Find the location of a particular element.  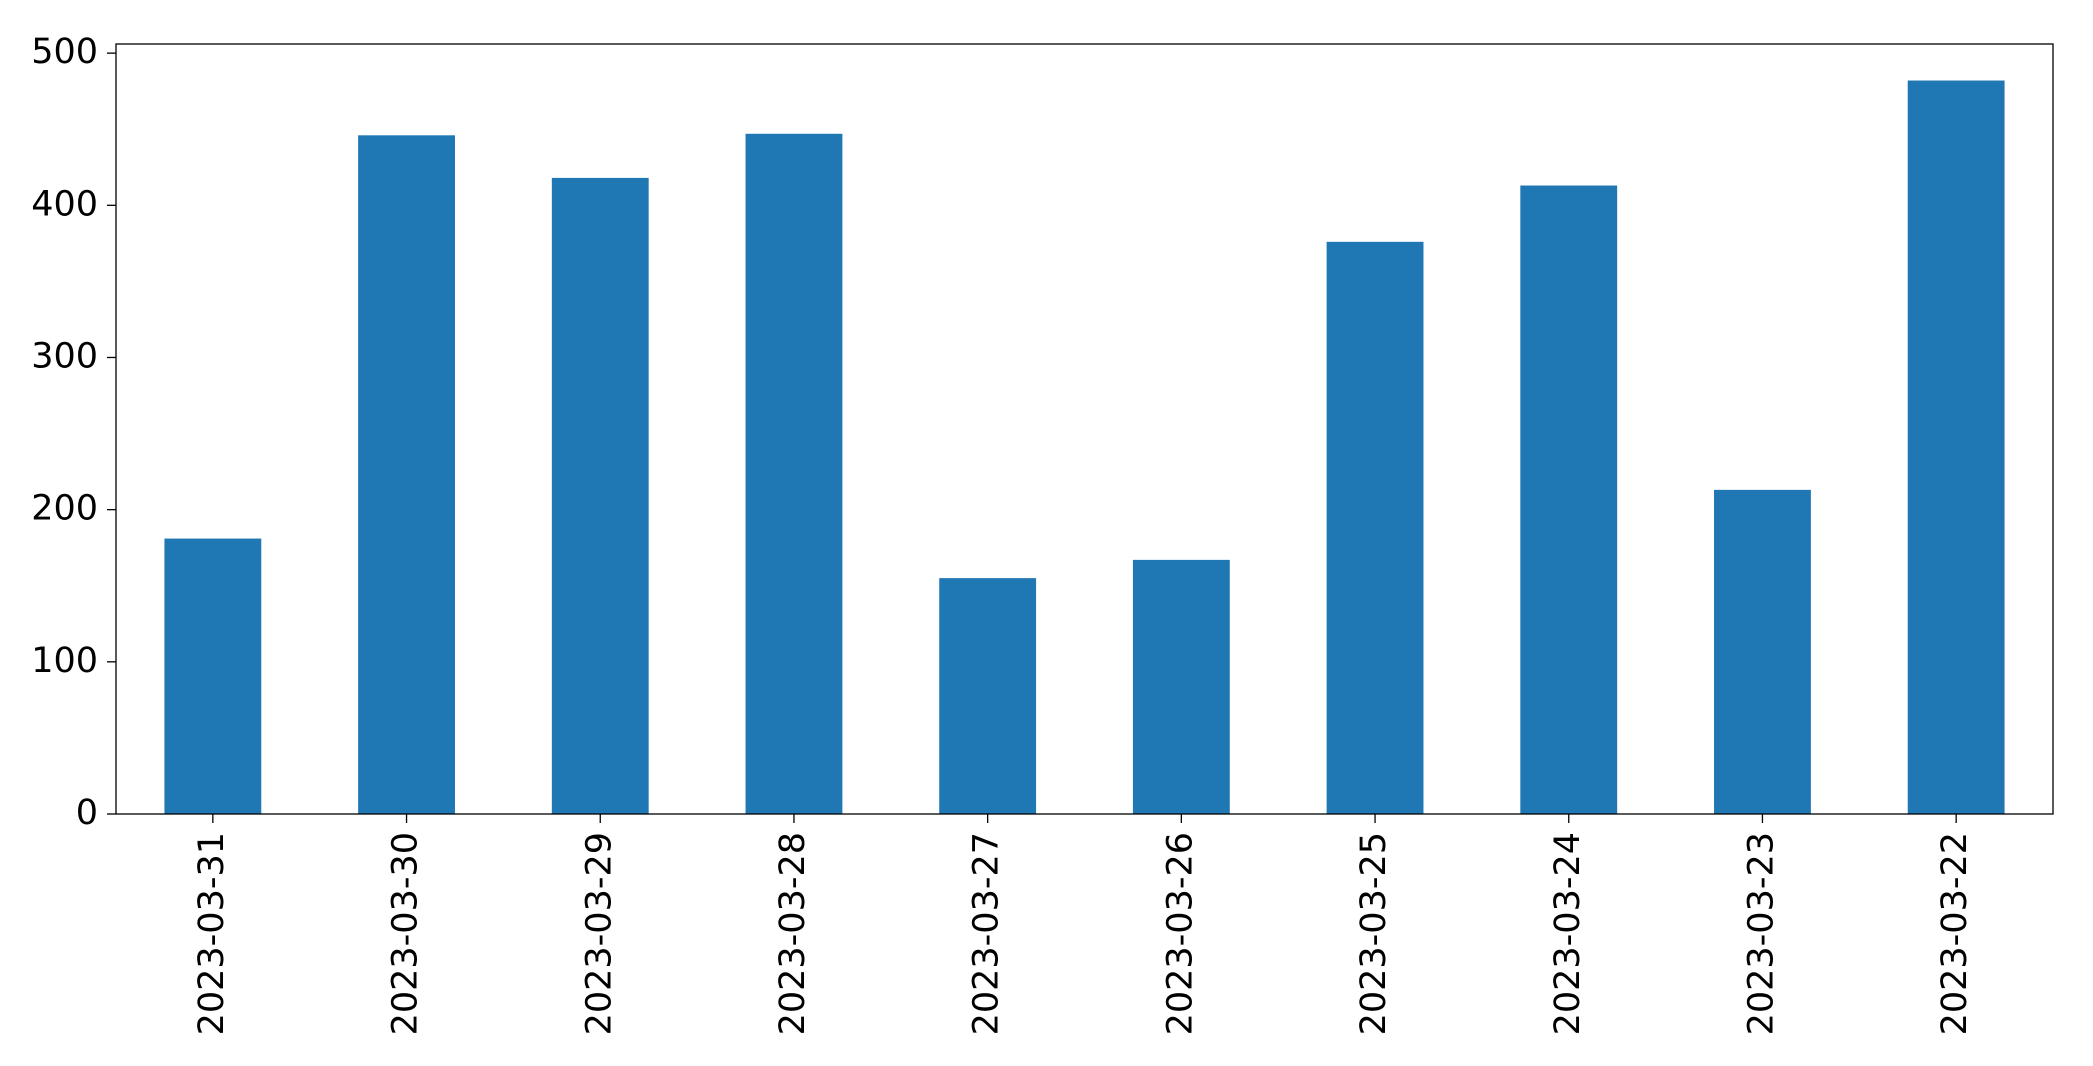

y-tick-label: 300 is located at coordinates (64, 356).